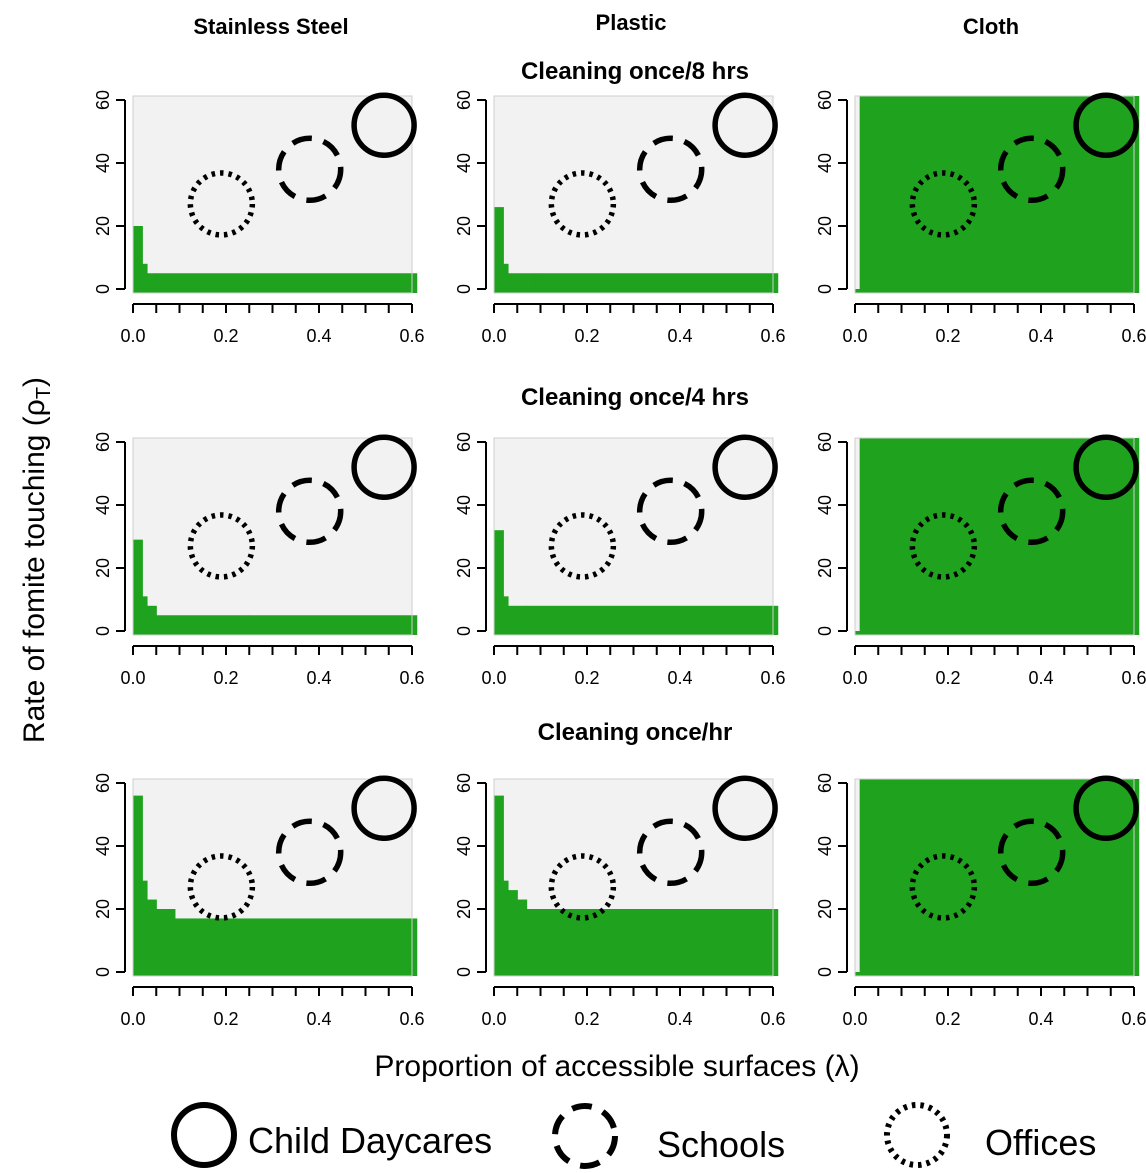  I want to click on y-axis-label-subscript: T, so click(44, 393).